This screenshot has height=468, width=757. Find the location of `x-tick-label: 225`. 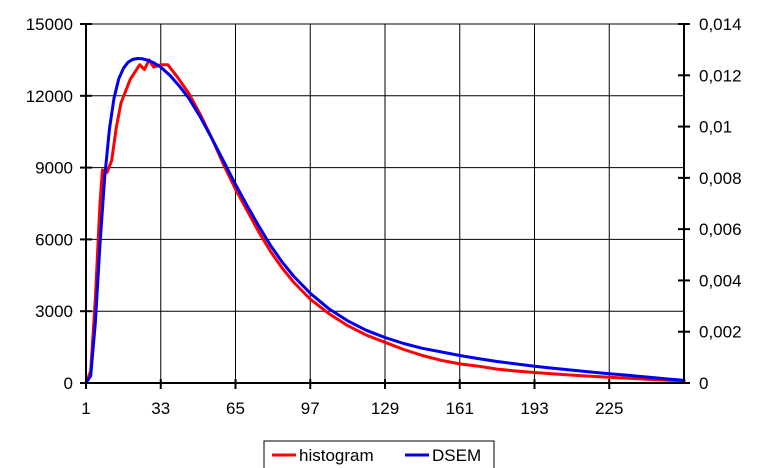

x-tick-label: 225 is located at coordinates (609, 408).